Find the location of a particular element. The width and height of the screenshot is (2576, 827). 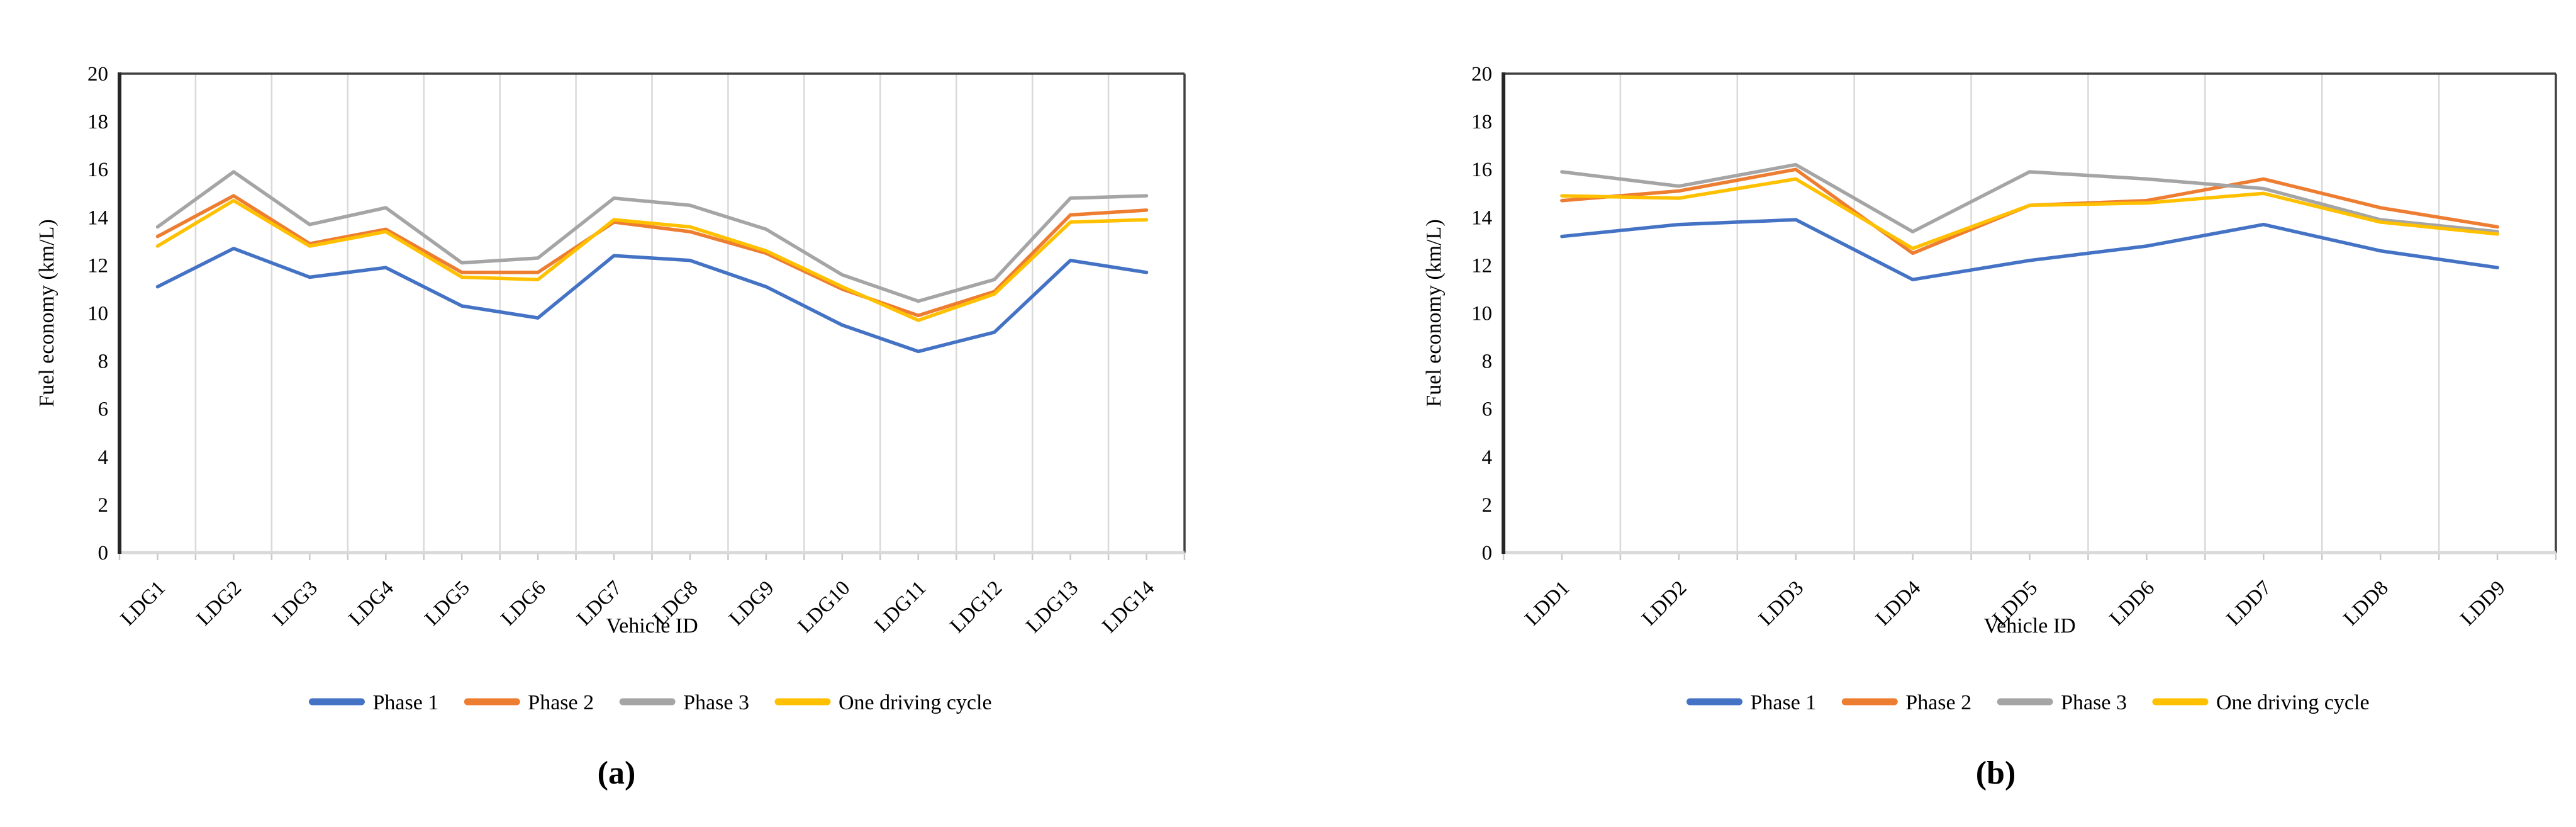

x-tick-label: LDG1 is located at coordinates (143, 604).